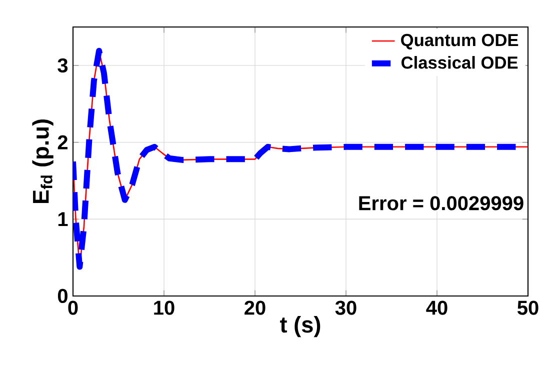 The height and width of the screenshot is (366, 560). What do you see at coordinates (300, 327) in the screenshot?
I see `x-axis-title: t (s)` at bounding box center [300, 327].